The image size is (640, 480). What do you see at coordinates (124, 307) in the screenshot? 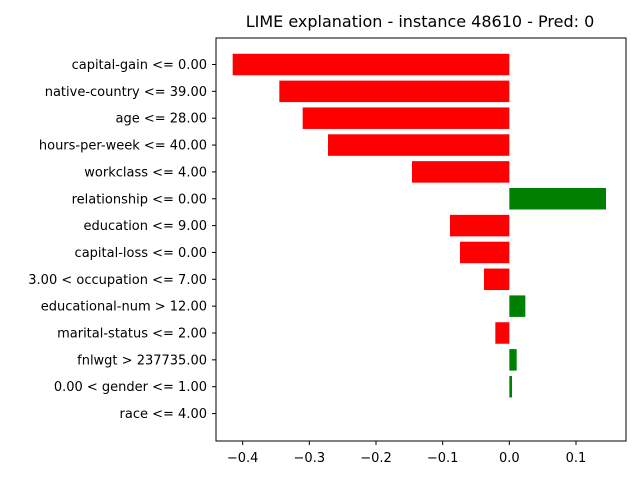
I see `y-tick-label-9: educational-num > 12.00` at bounding box center [124, 307].